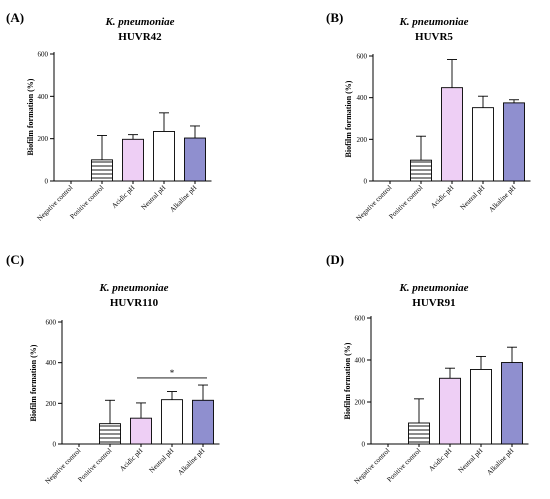 Image resolution: width=550 pixels, height=499 pixels. Describe the element at coordinates (15, 259) in the screenshot. I see `panel-label: (C)` at that location.